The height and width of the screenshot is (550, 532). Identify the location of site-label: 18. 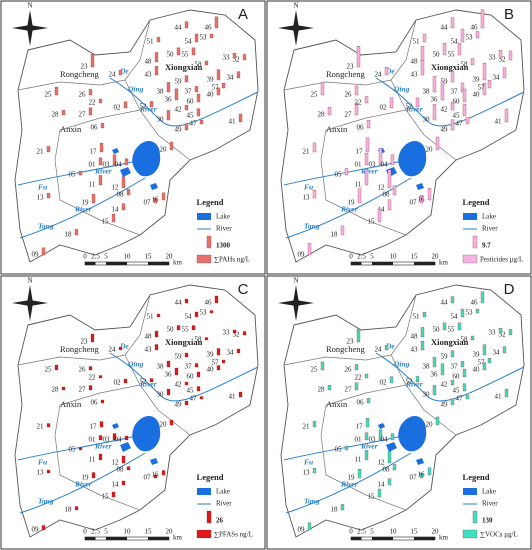
(69, 510).